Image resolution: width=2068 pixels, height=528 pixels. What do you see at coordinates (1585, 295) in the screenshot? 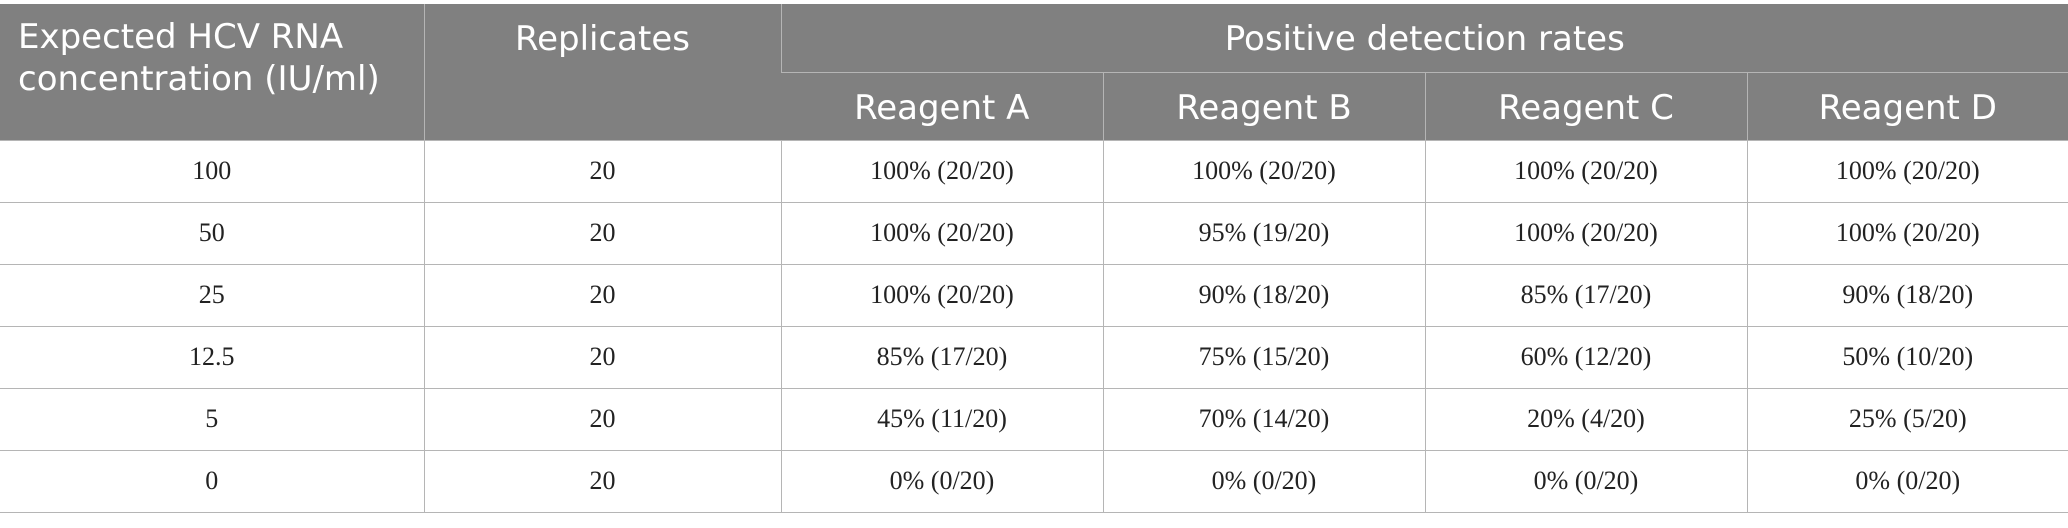
I see `cell-reagent-c: 85% (17/20)` at bounding box center [1585, 295].